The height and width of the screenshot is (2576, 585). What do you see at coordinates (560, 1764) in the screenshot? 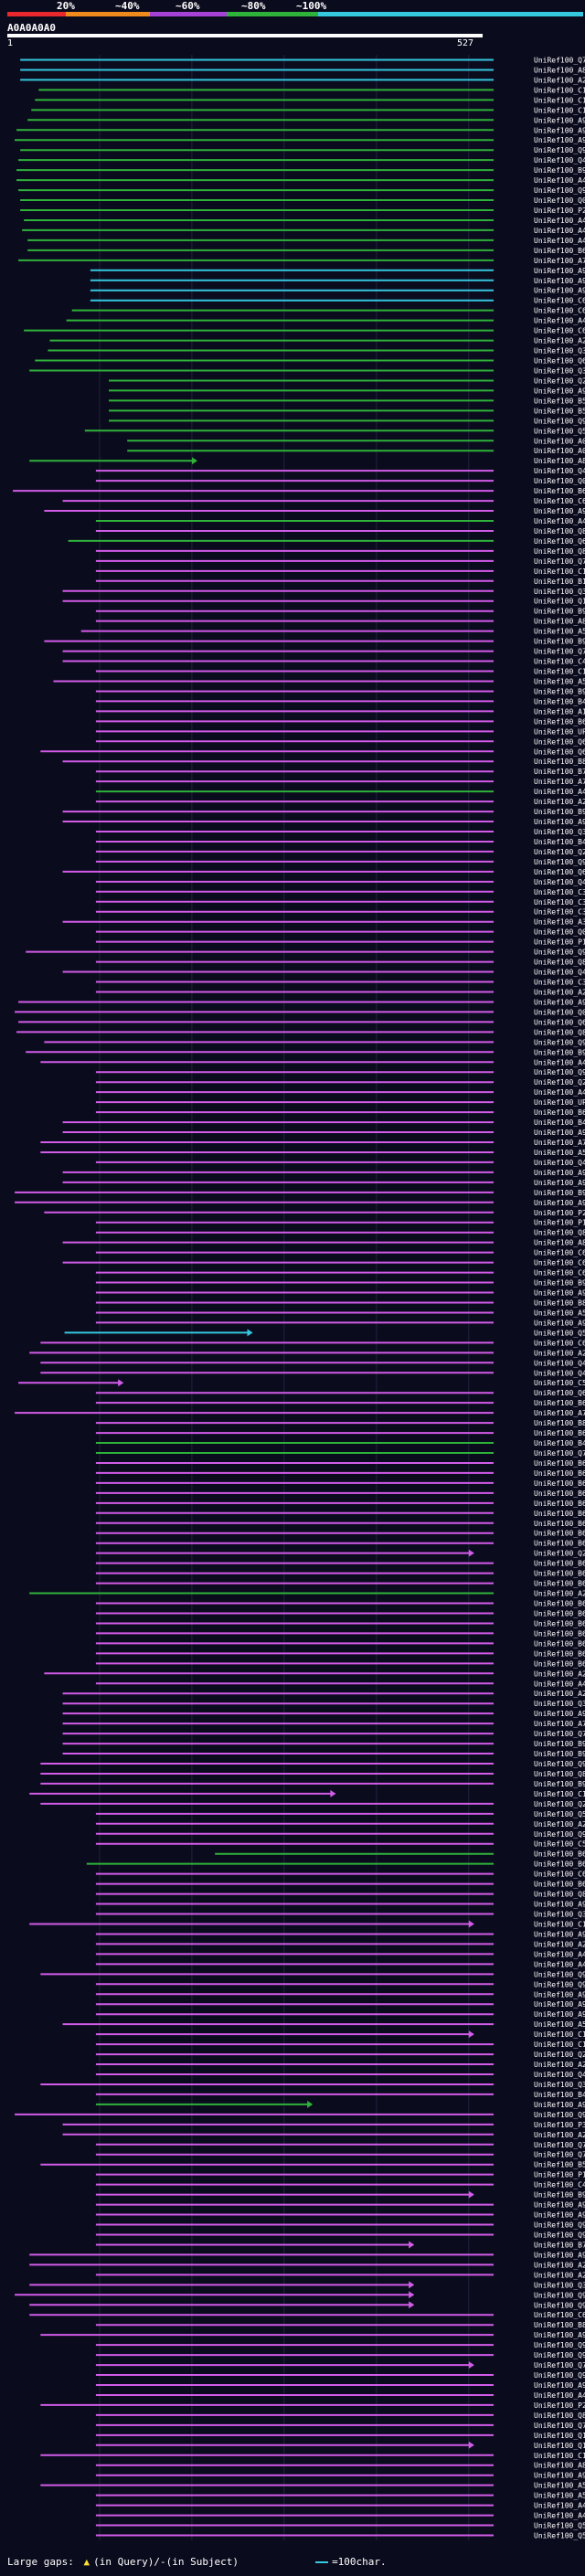
I see `hit-label: UniRef100_Q9C639` at bounding box center [560, 1764].